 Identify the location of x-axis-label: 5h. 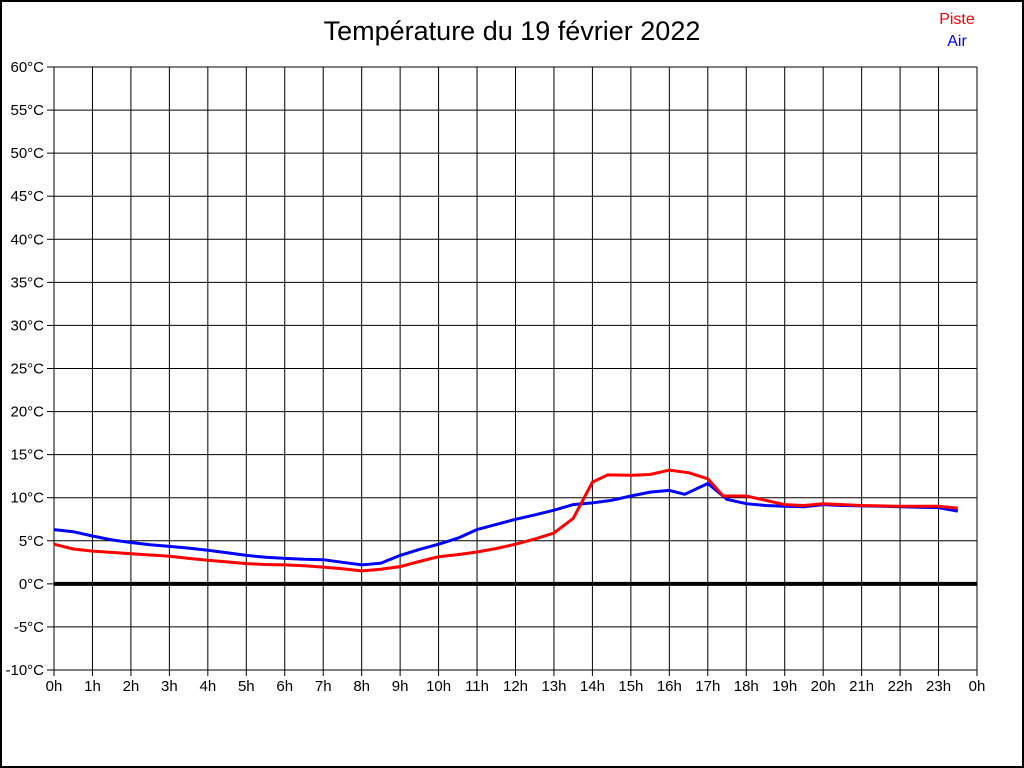
(246, 686).